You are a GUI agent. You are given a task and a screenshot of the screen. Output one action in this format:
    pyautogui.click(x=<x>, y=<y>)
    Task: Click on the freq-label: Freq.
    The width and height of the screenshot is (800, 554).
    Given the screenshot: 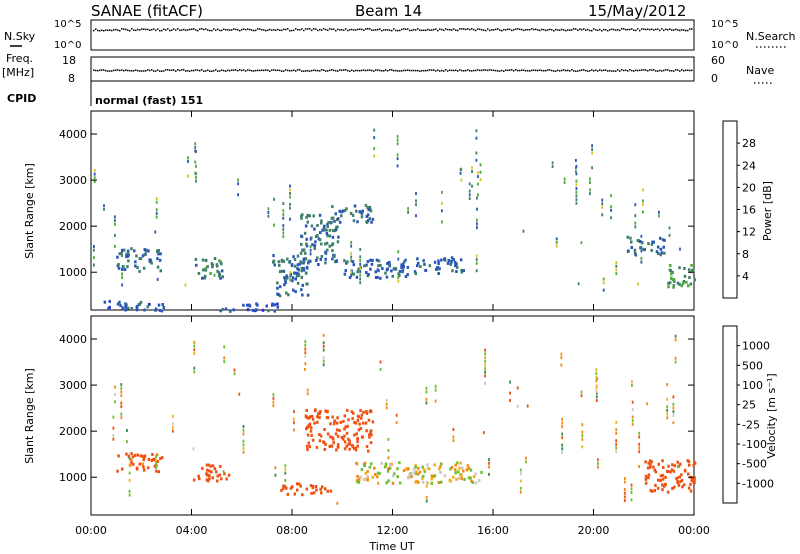 What is the action you would take?
    pyautogui.click(x=19, y=58)
    